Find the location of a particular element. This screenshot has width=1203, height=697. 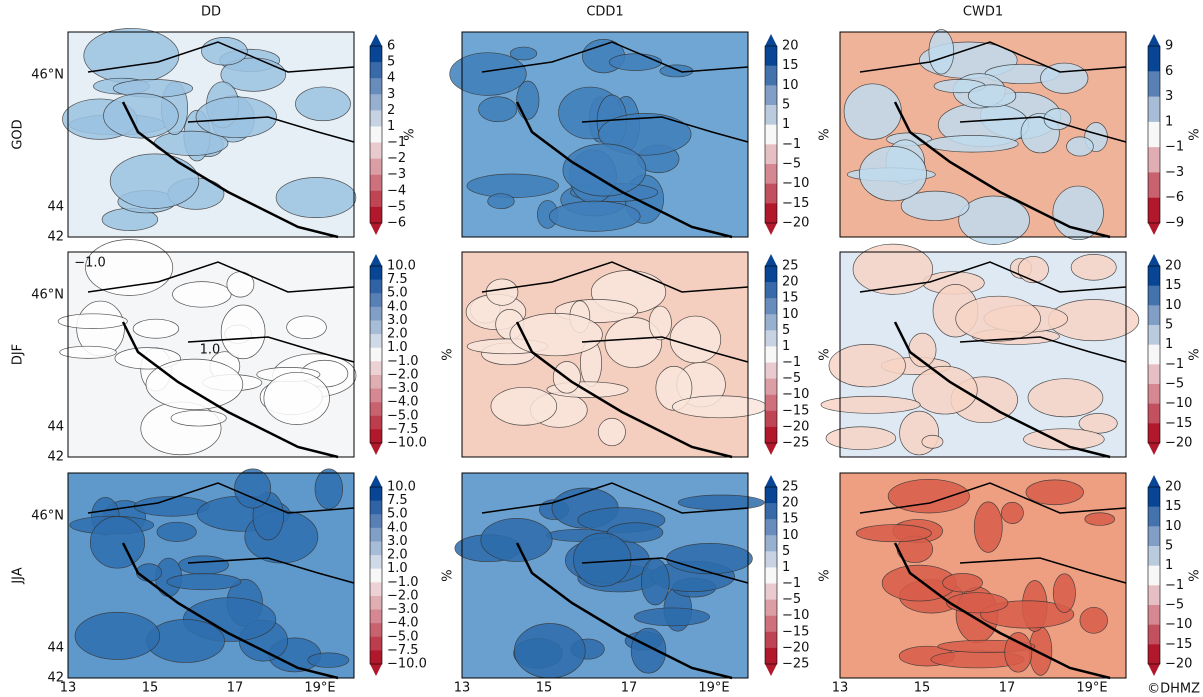

colorbar-label: −20 is located at coordinates (795, 223).